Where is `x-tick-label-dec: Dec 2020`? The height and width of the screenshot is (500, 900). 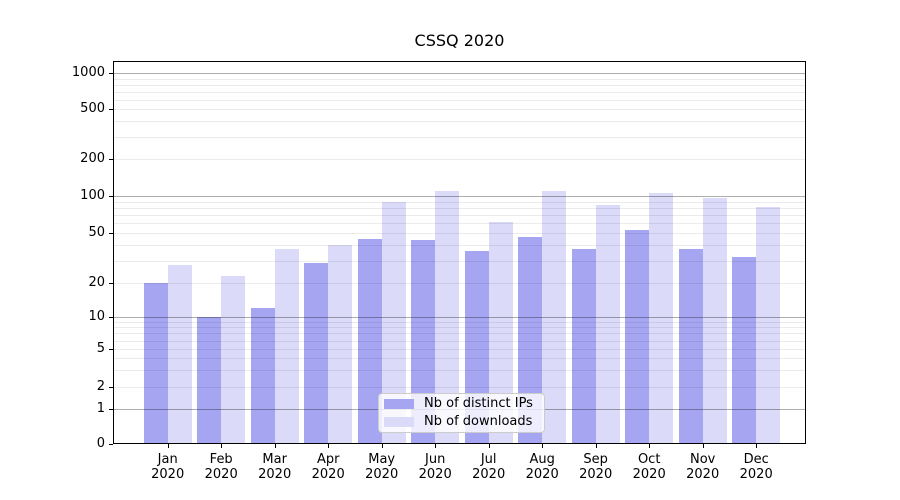
x-tick-label-dec: Dec 2020 is located at coordinates (756, 467).